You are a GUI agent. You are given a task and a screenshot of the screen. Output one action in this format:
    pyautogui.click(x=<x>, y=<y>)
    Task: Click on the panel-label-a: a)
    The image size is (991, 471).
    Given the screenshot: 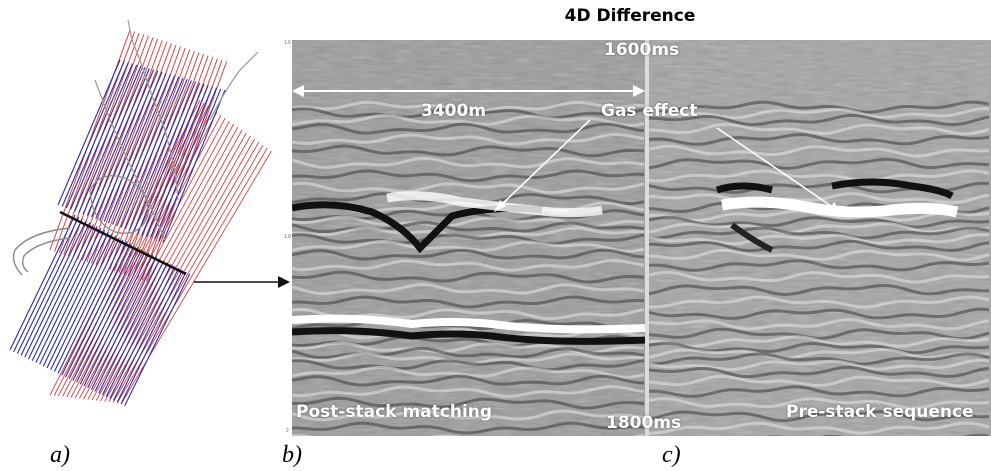 What is the action you would take?
    pyautogui.click(x=60, y=455)
    